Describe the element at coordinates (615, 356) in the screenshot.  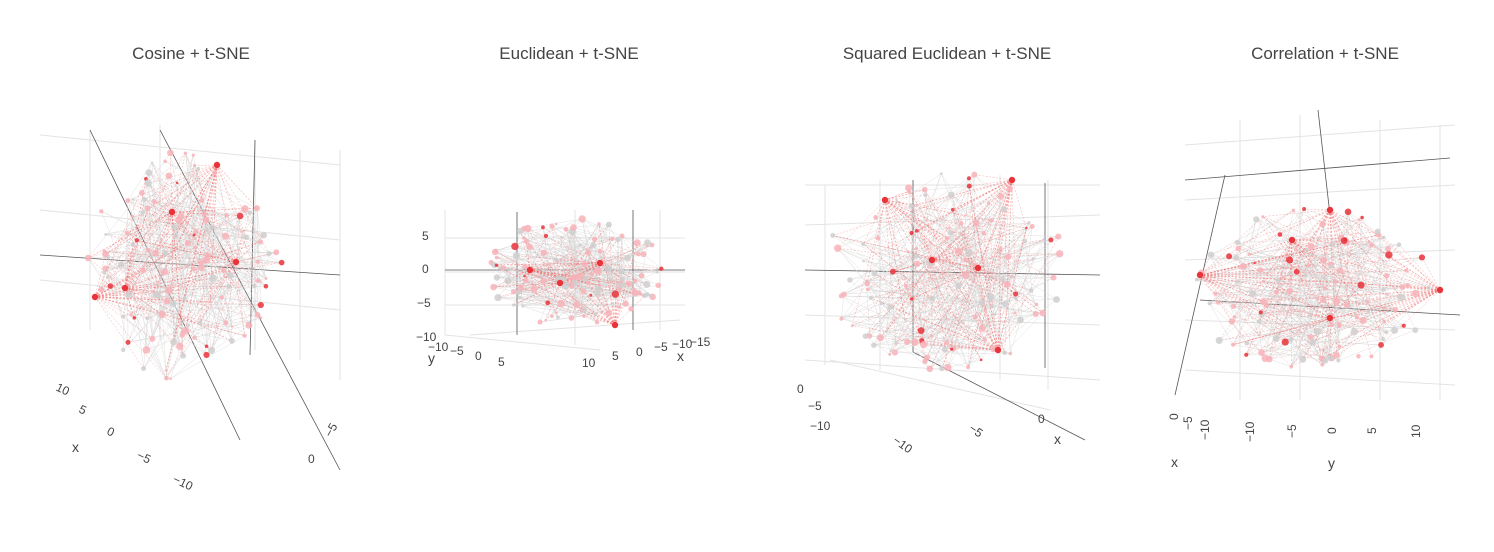
I see `x-tick: 5` at that location.